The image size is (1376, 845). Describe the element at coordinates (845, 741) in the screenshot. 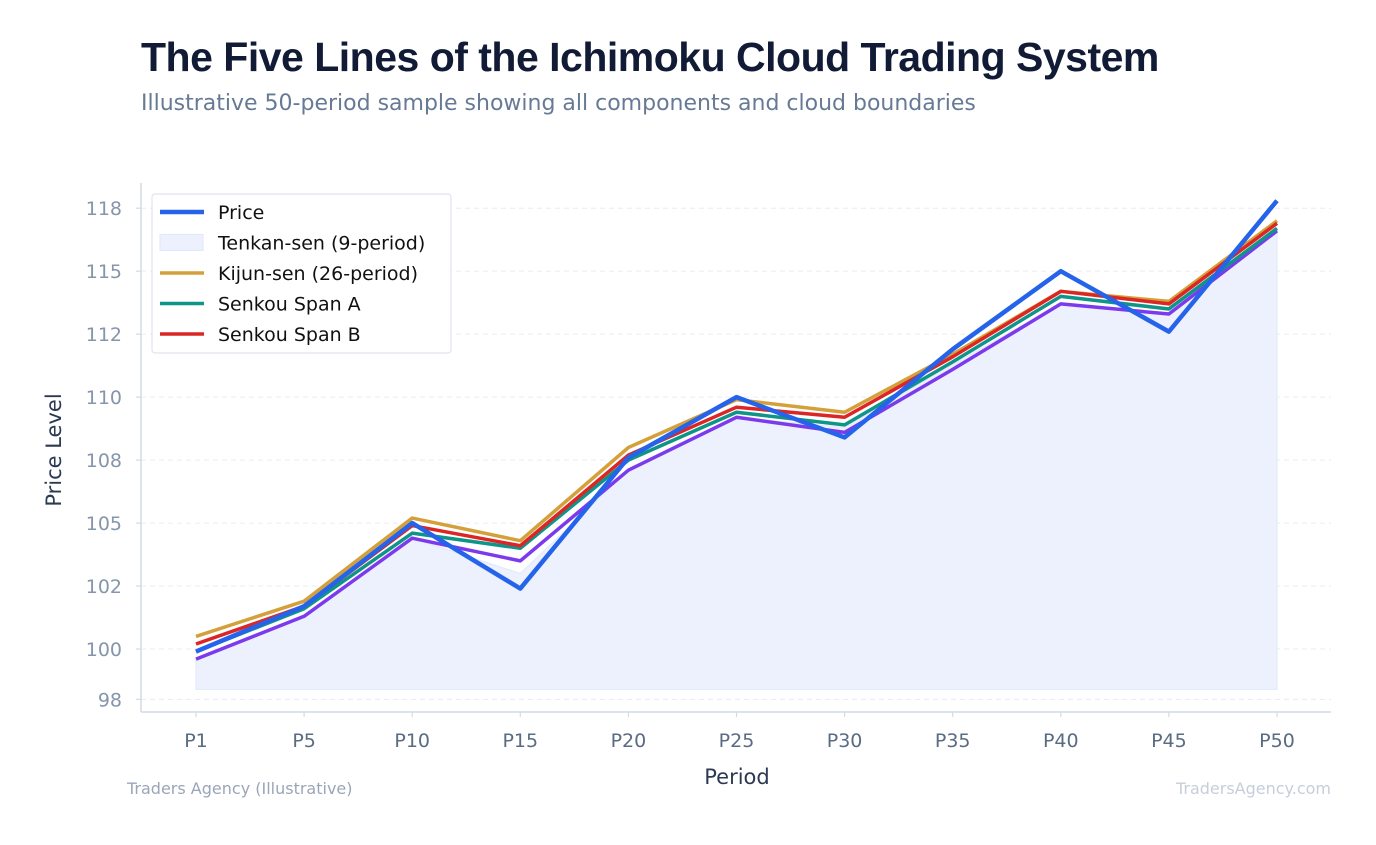

I see `x-tick-label: P30` at that location.